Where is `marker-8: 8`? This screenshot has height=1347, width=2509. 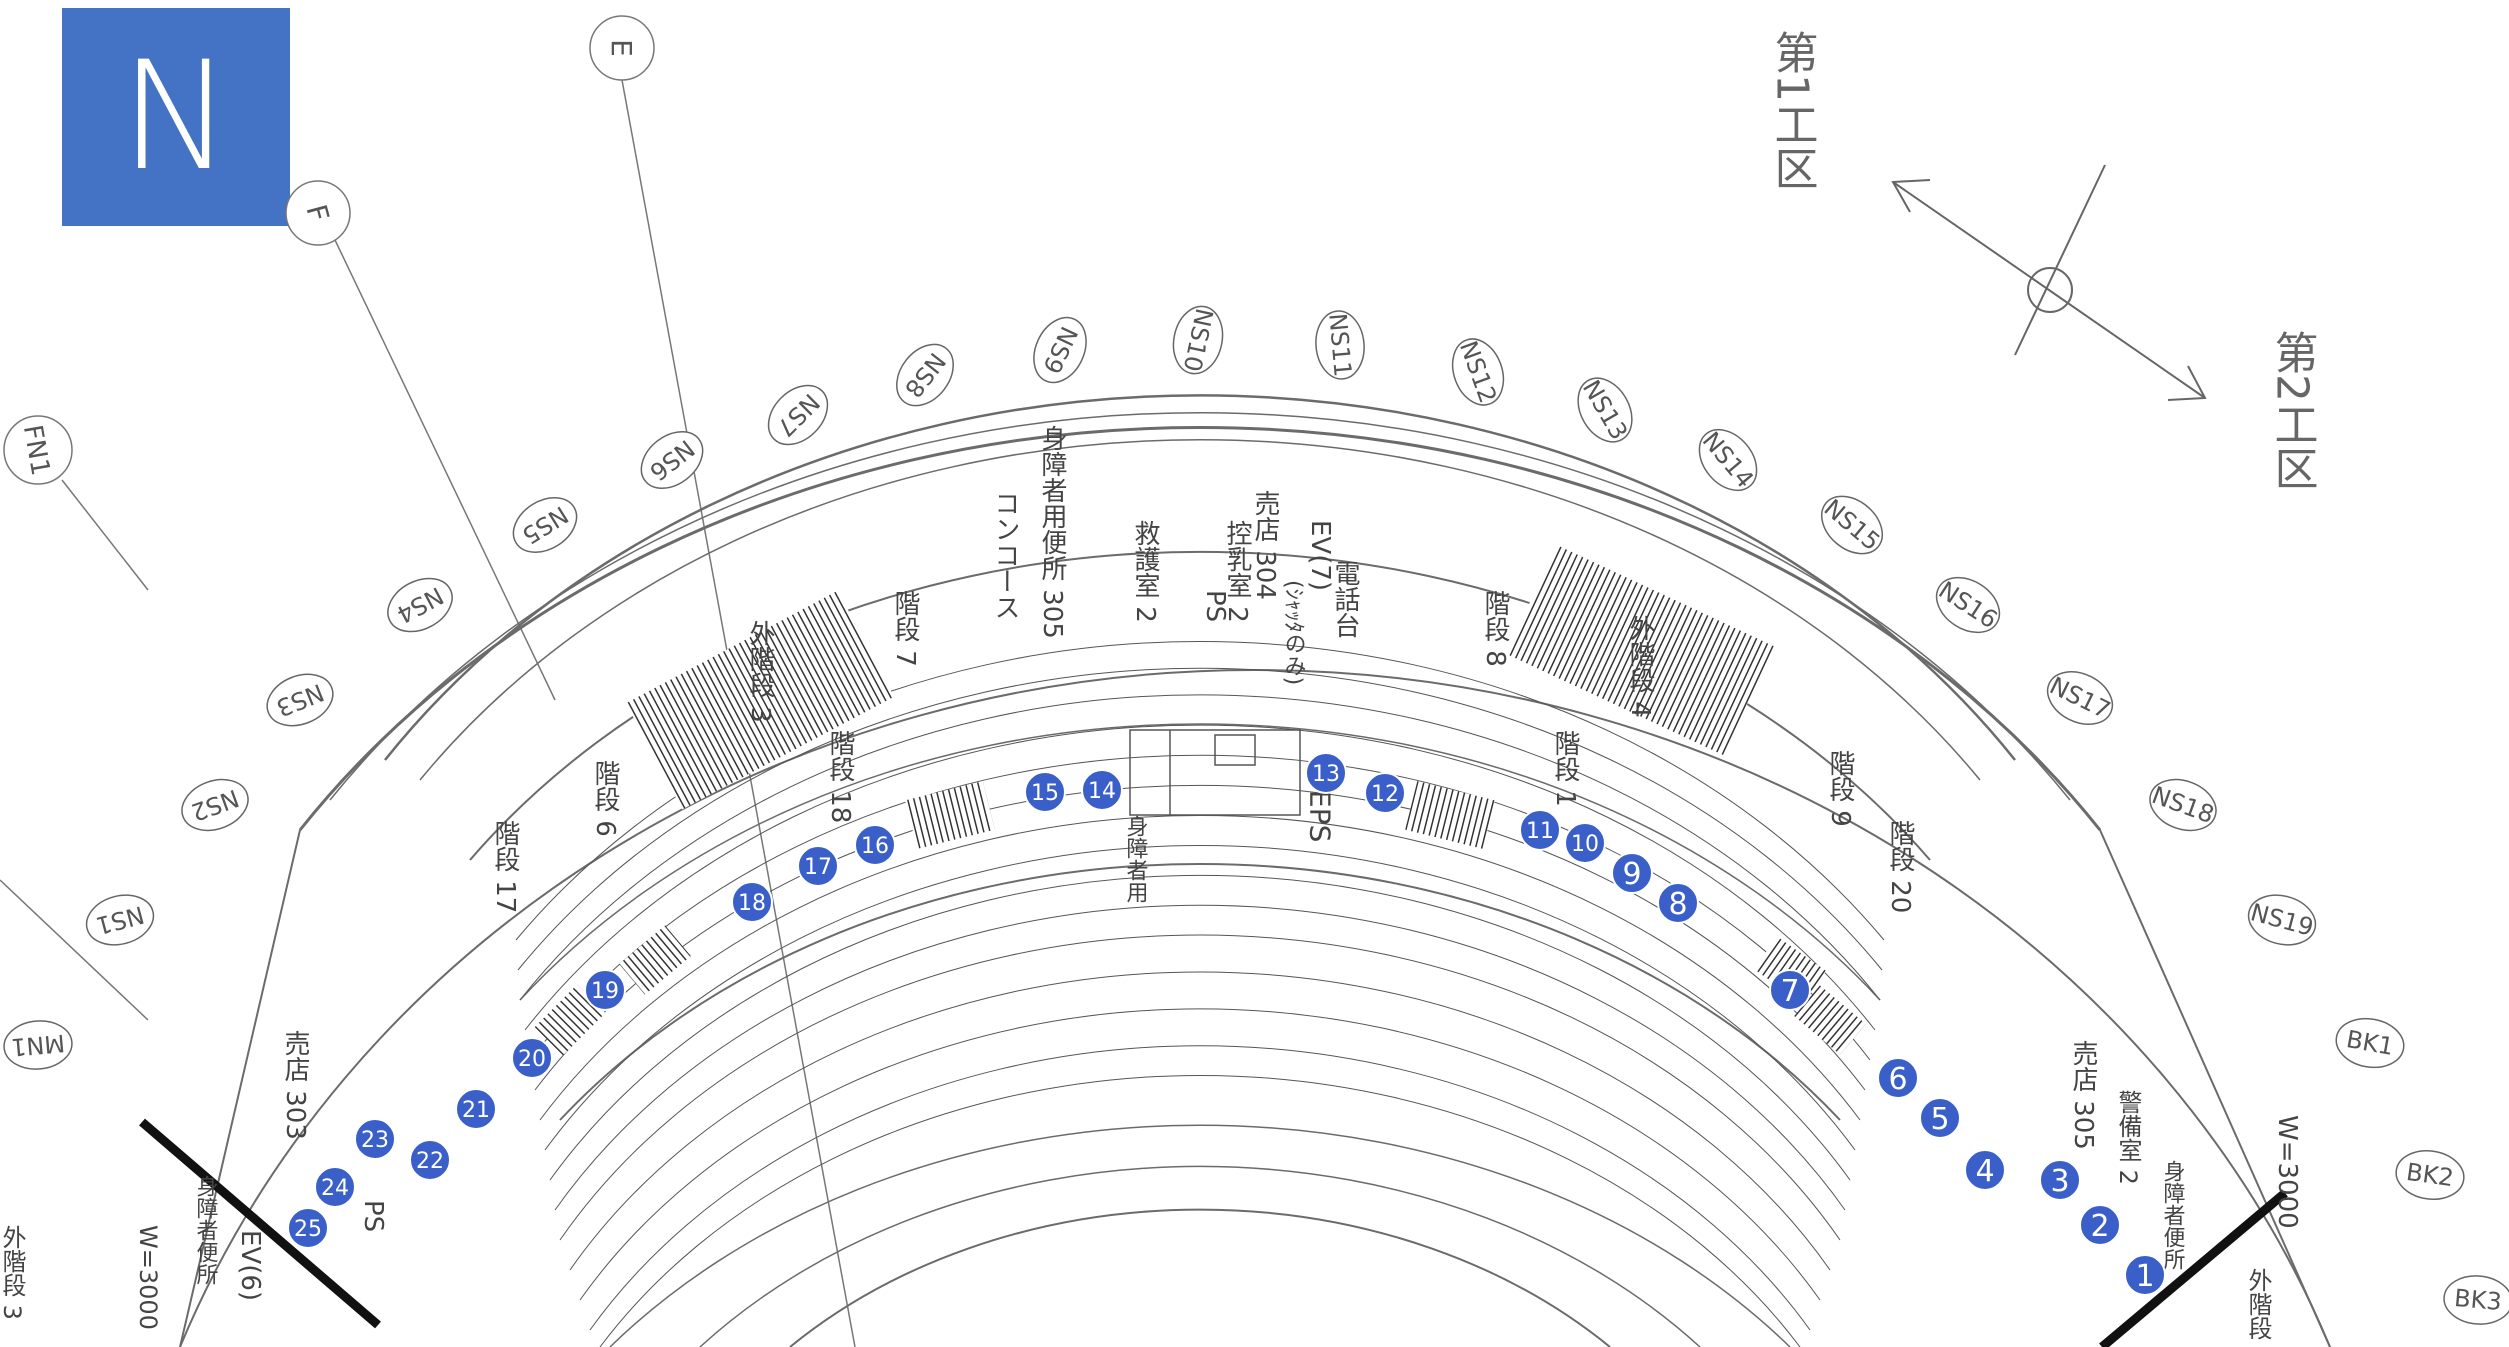 marker-8: 8 is located at coordinates (1678, 903).